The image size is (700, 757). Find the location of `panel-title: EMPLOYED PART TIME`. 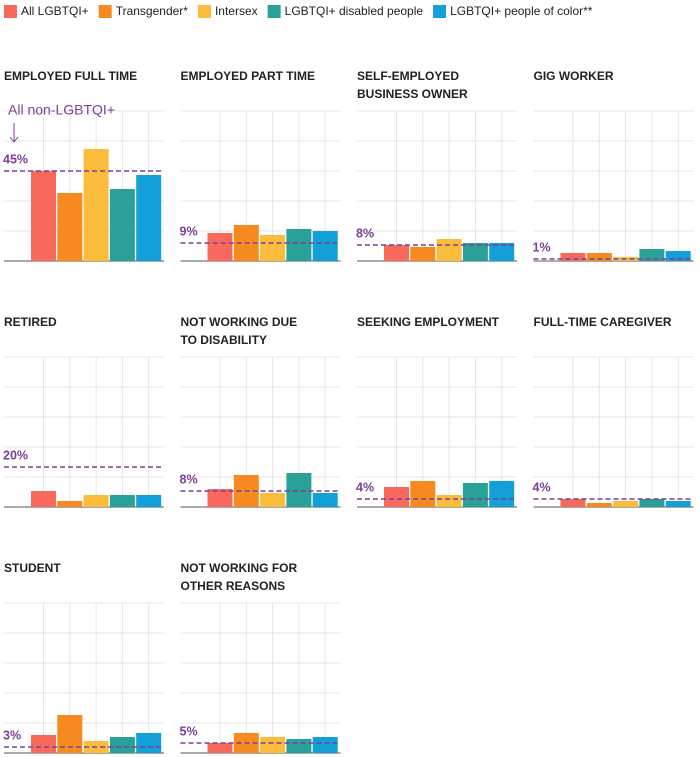

panel-title: EMPLOYED PART TIME is located at coordinates (248, 76).